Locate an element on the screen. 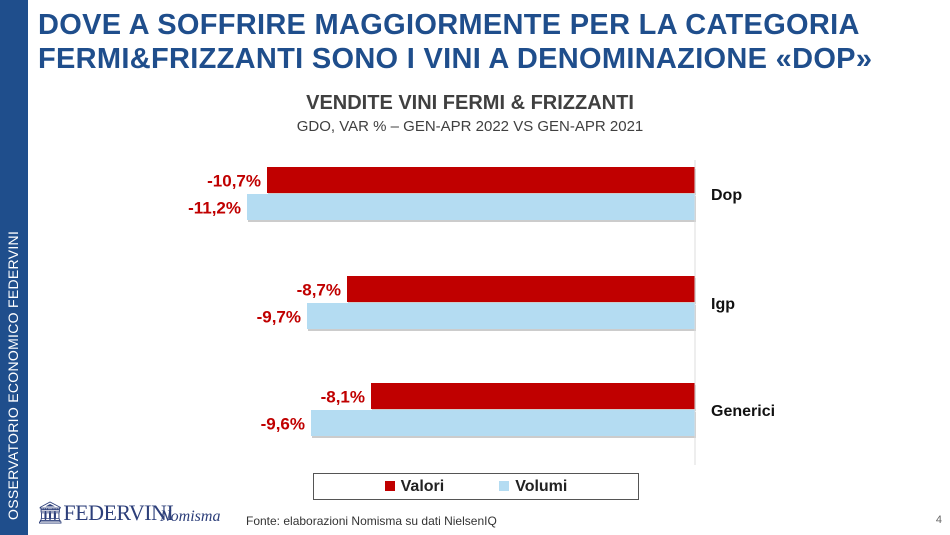 The height and width of the screenshot is (535, 950). bar-valori-dop is located at coordinates (481, 180).